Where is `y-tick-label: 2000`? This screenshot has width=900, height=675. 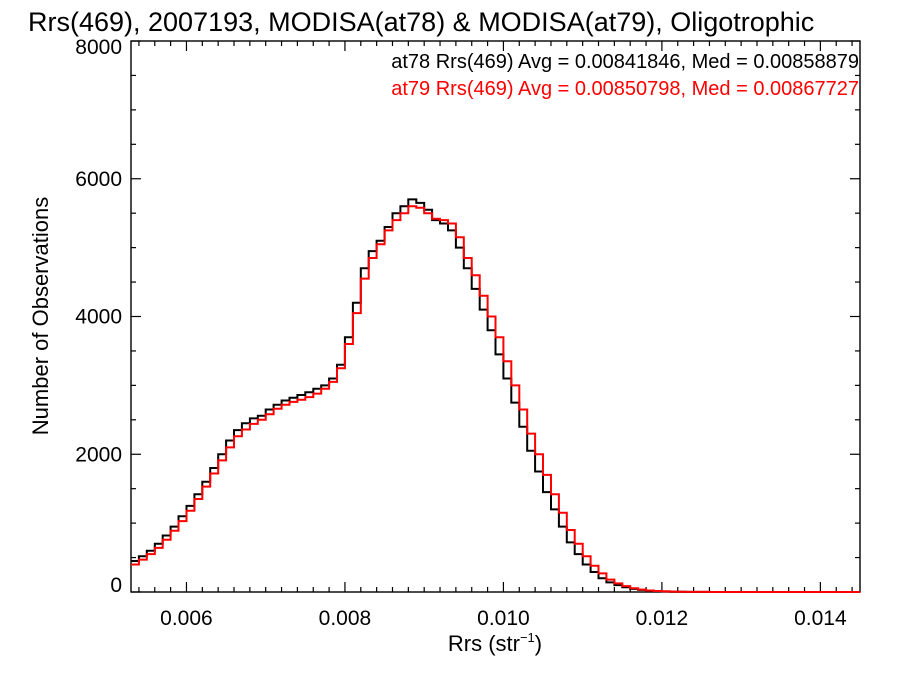 y-tick-label: 2000 is located at coordinates (98, 454).